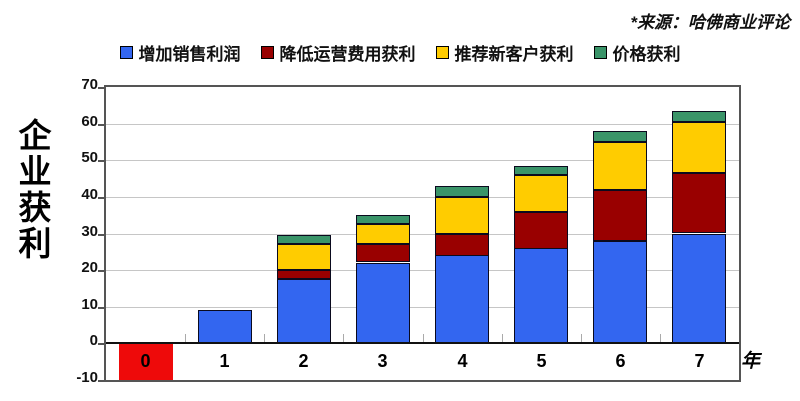 The height and width of the screenshot is (401, 800). I want to click on acquisition-cost-bar, so click(146, 361).